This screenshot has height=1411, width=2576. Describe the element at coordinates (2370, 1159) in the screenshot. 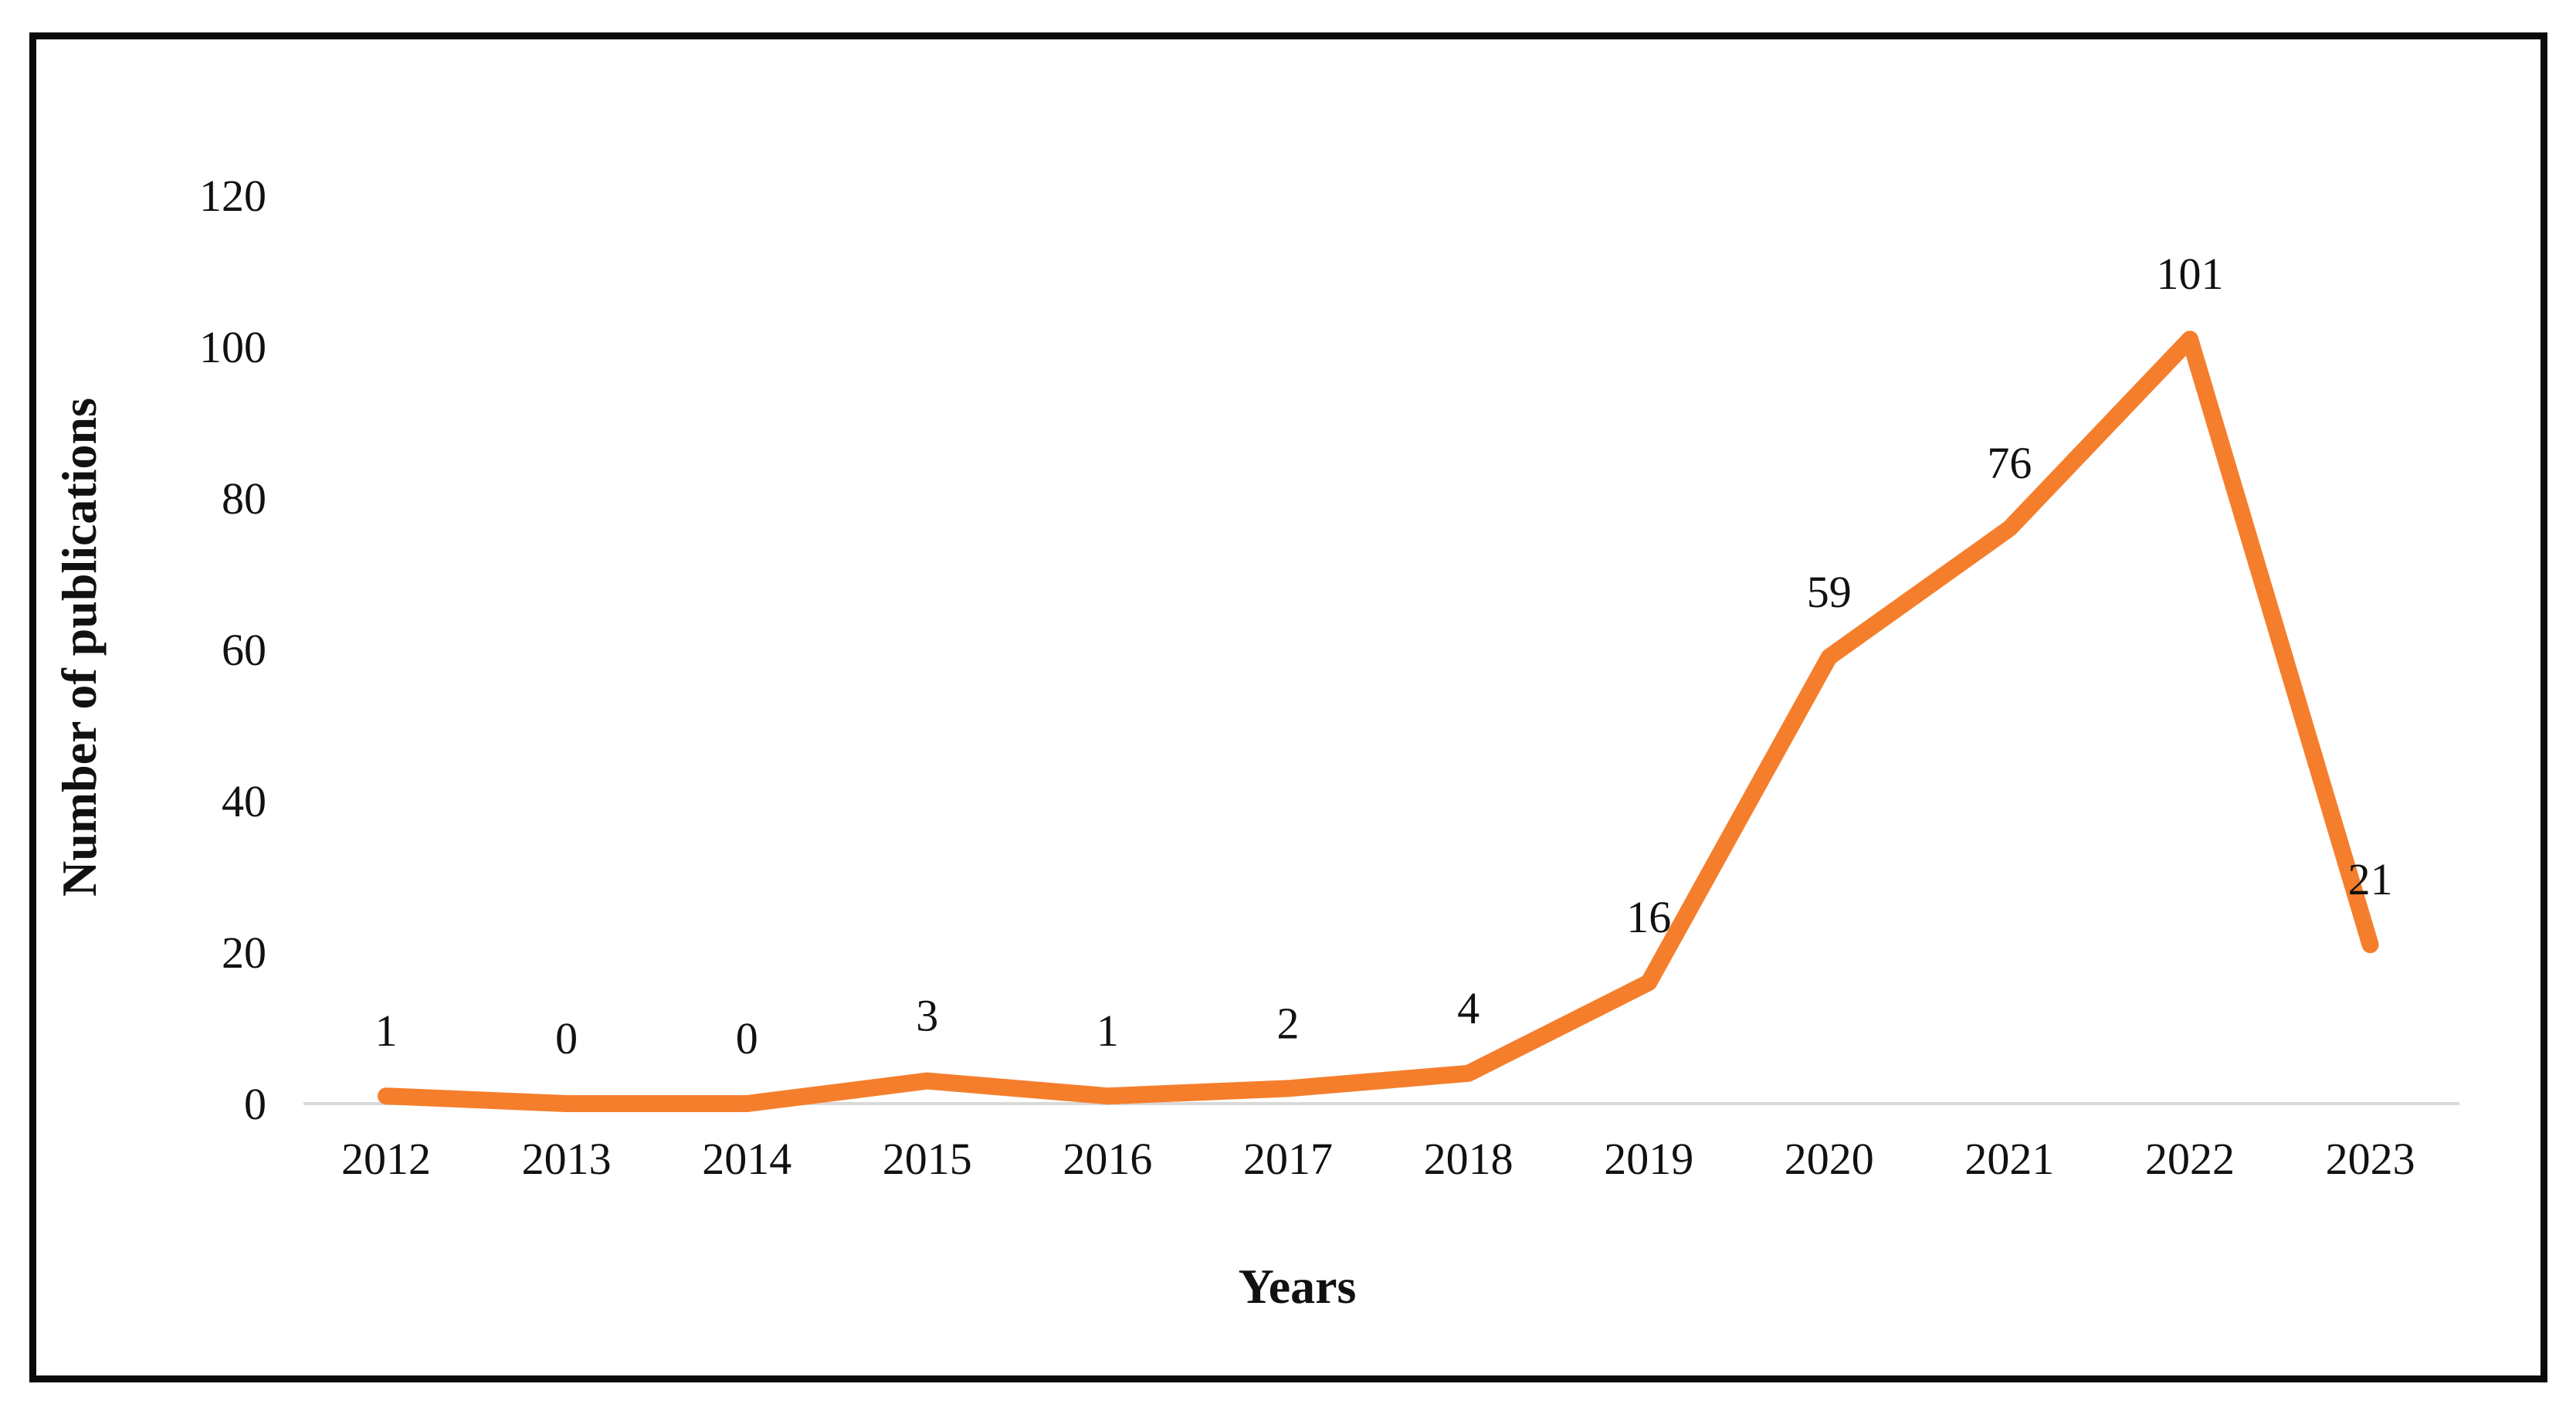

I see `x-tick-label: 2023` at that location.